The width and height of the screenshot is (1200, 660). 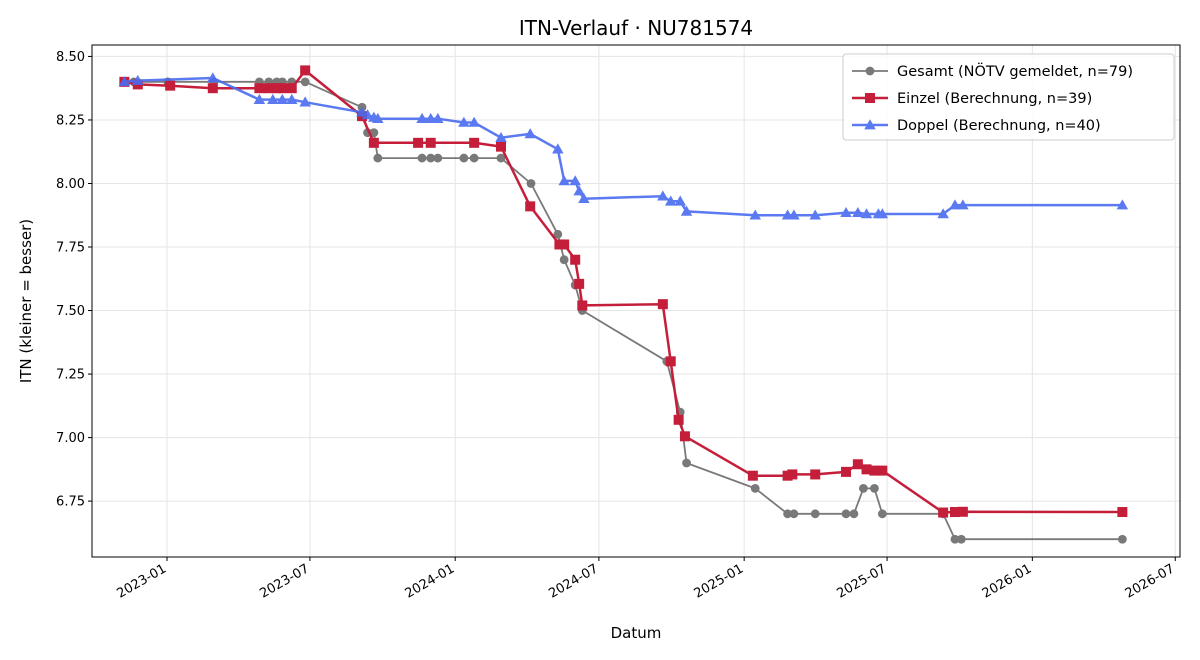 I want to click on x-tick-label: 2026-01, so click(x=1007, y=581).